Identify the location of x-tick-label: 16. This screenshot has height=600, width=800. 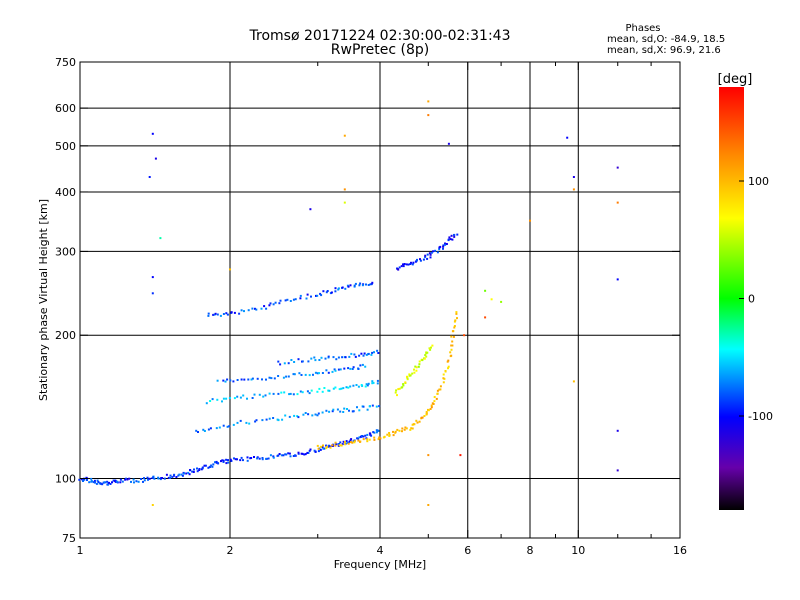
(680, 550).